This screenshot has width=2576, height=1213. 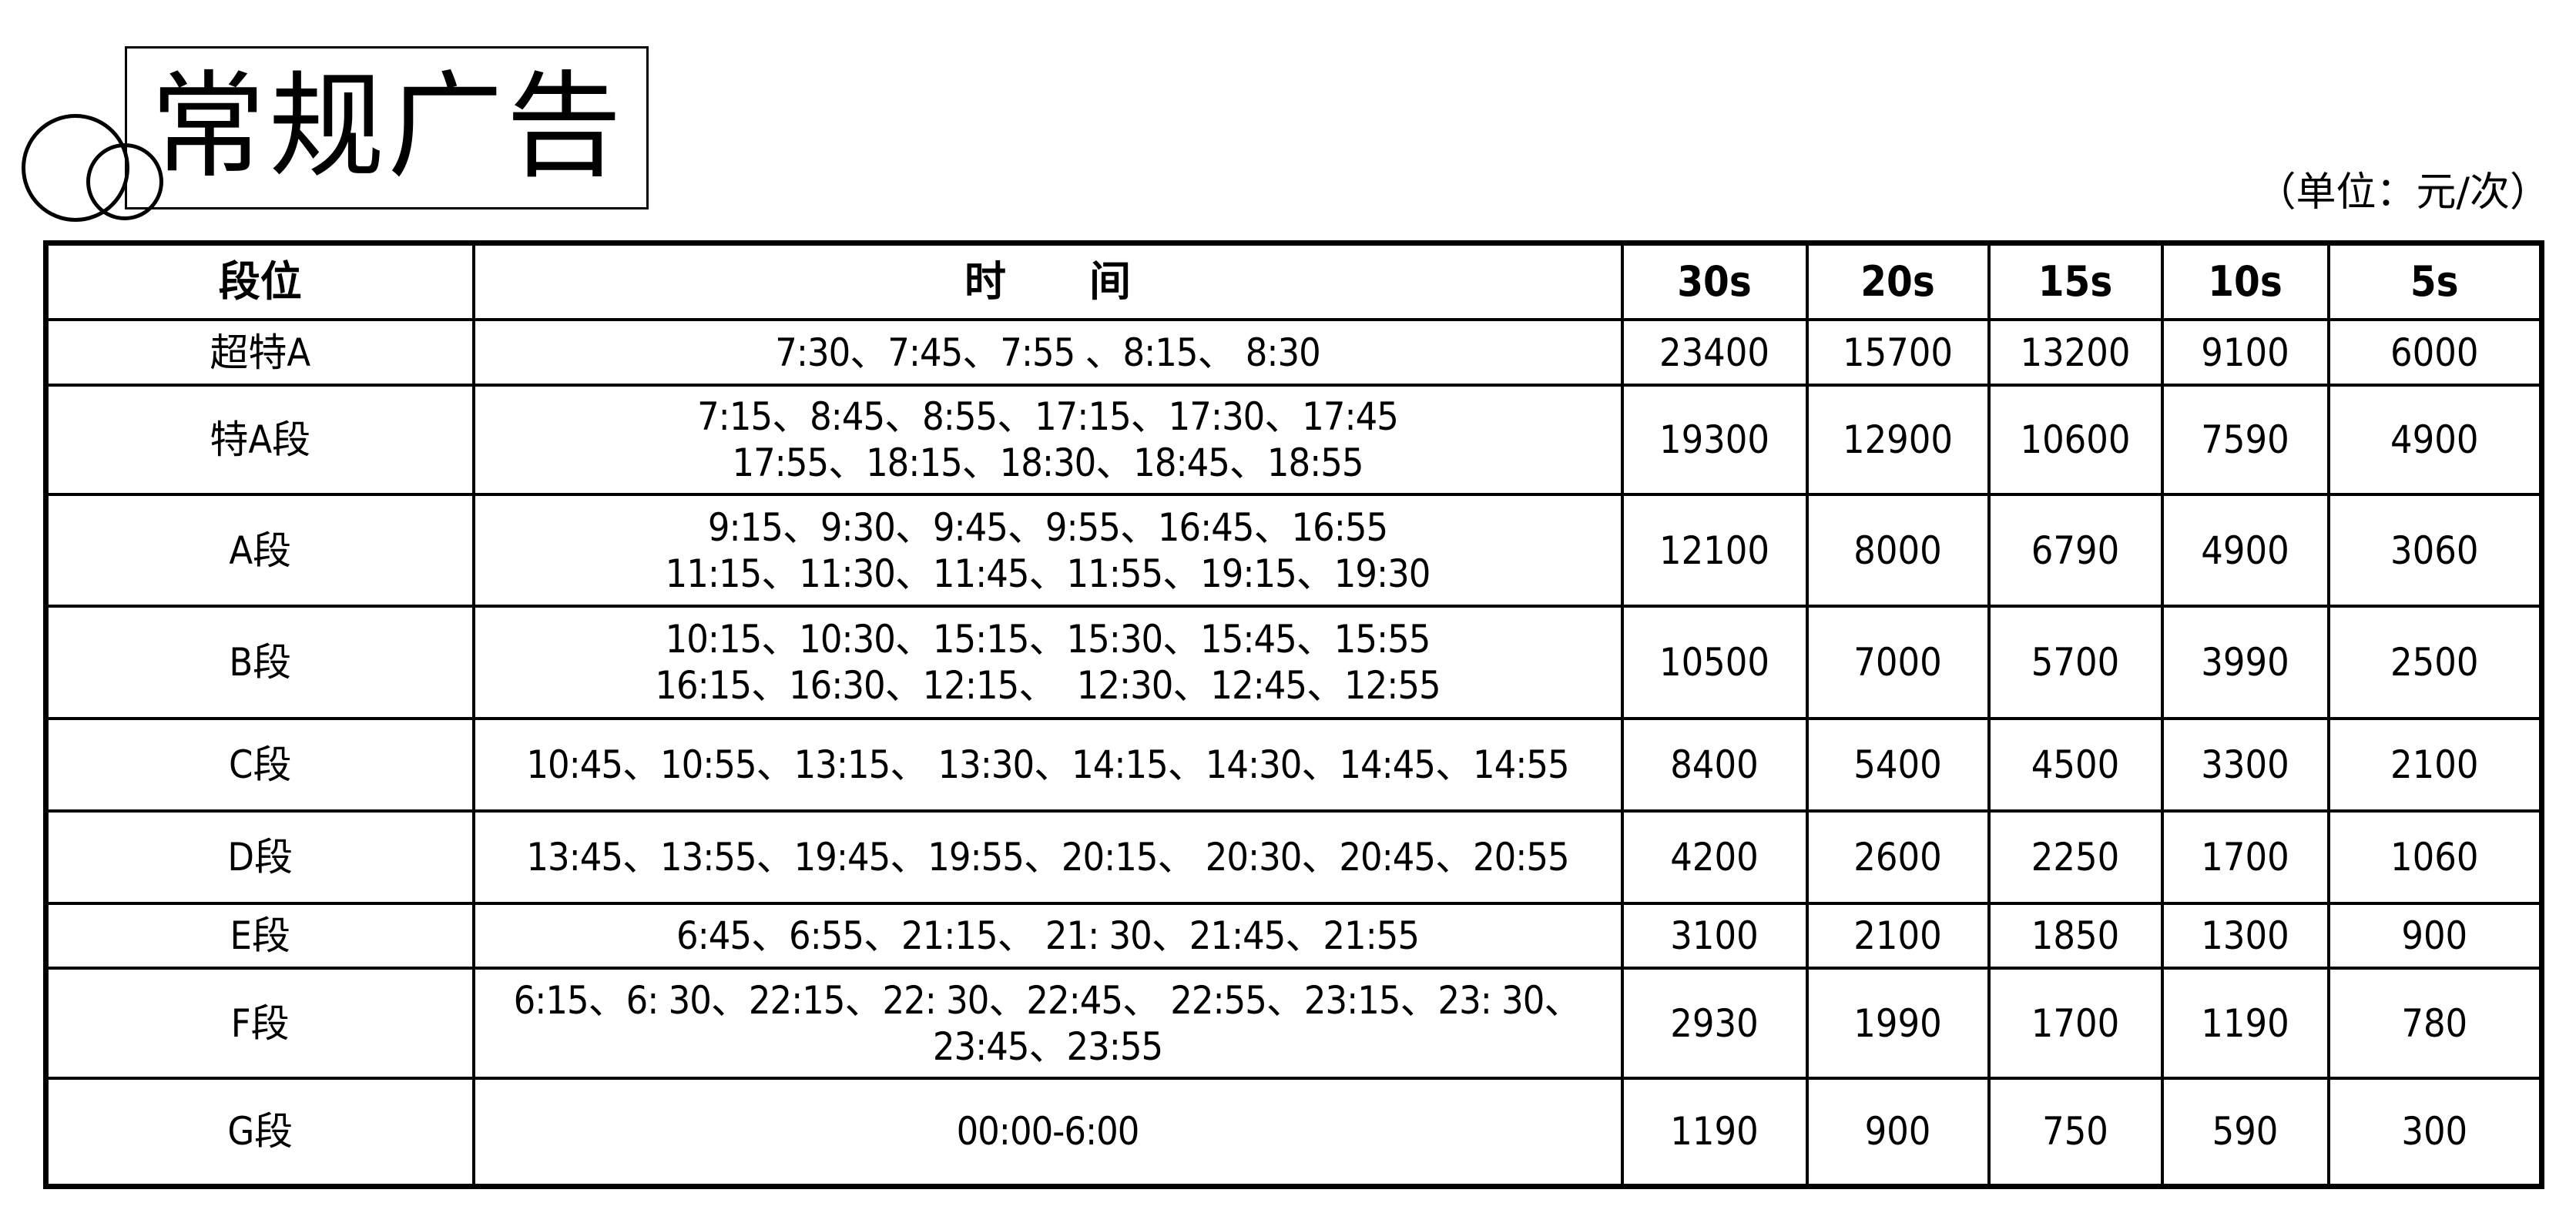 I want to click on price-cell-15s: 6790, so click(x=2075, y=550).